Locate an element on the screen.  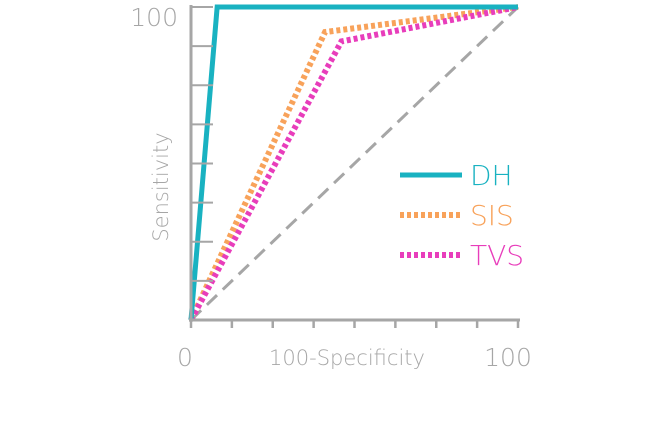
legend-label-tvs: TVS is located at coordinates (497, 255).